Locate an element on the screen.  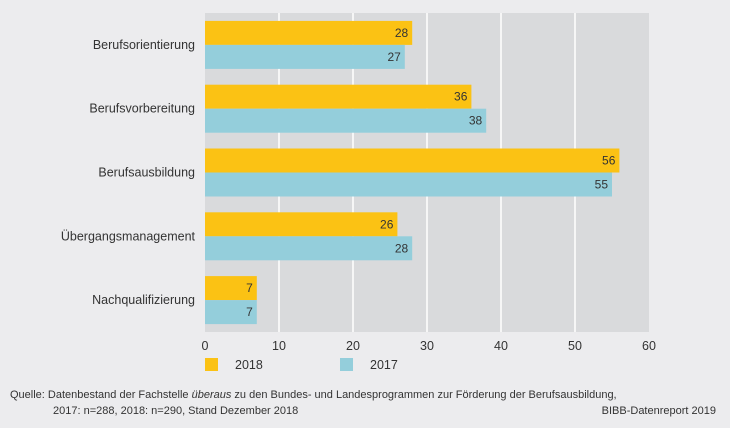
source-italic: überaus is located at coordinates (211, 395).